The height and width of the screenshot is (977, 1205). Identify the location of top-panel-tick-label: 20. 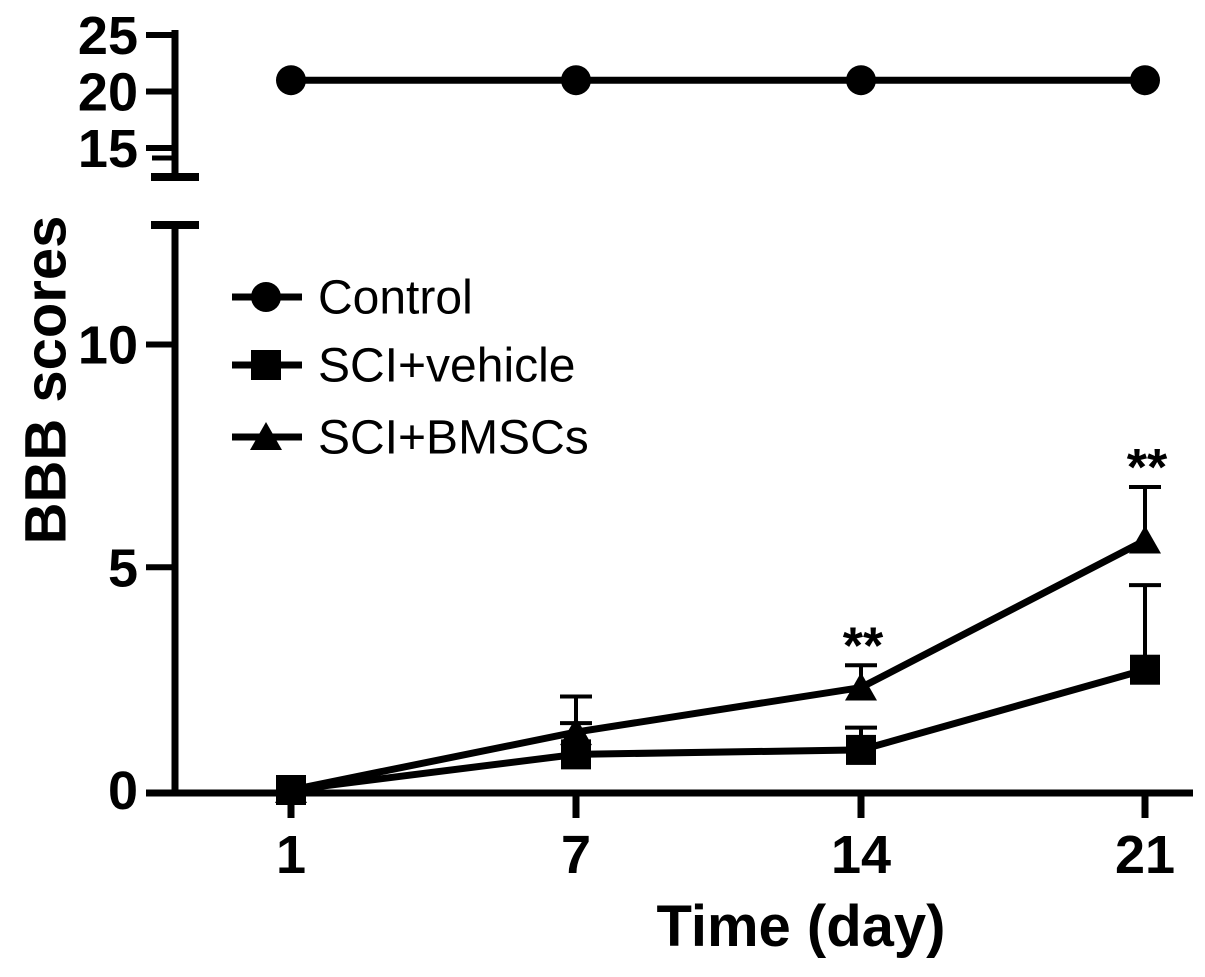
(108, 93).